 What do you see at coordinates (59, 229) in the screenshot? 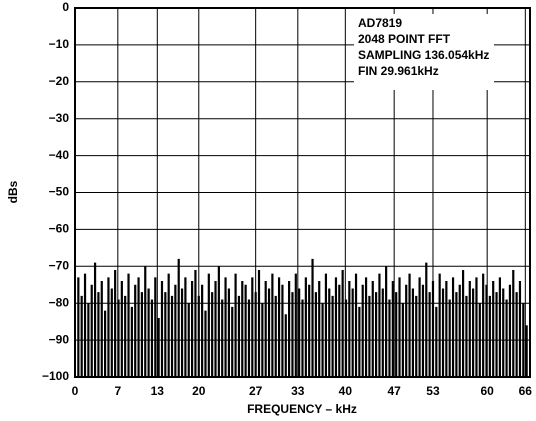
I see `y-tick-label: −60` at bounding box center [59, 229].